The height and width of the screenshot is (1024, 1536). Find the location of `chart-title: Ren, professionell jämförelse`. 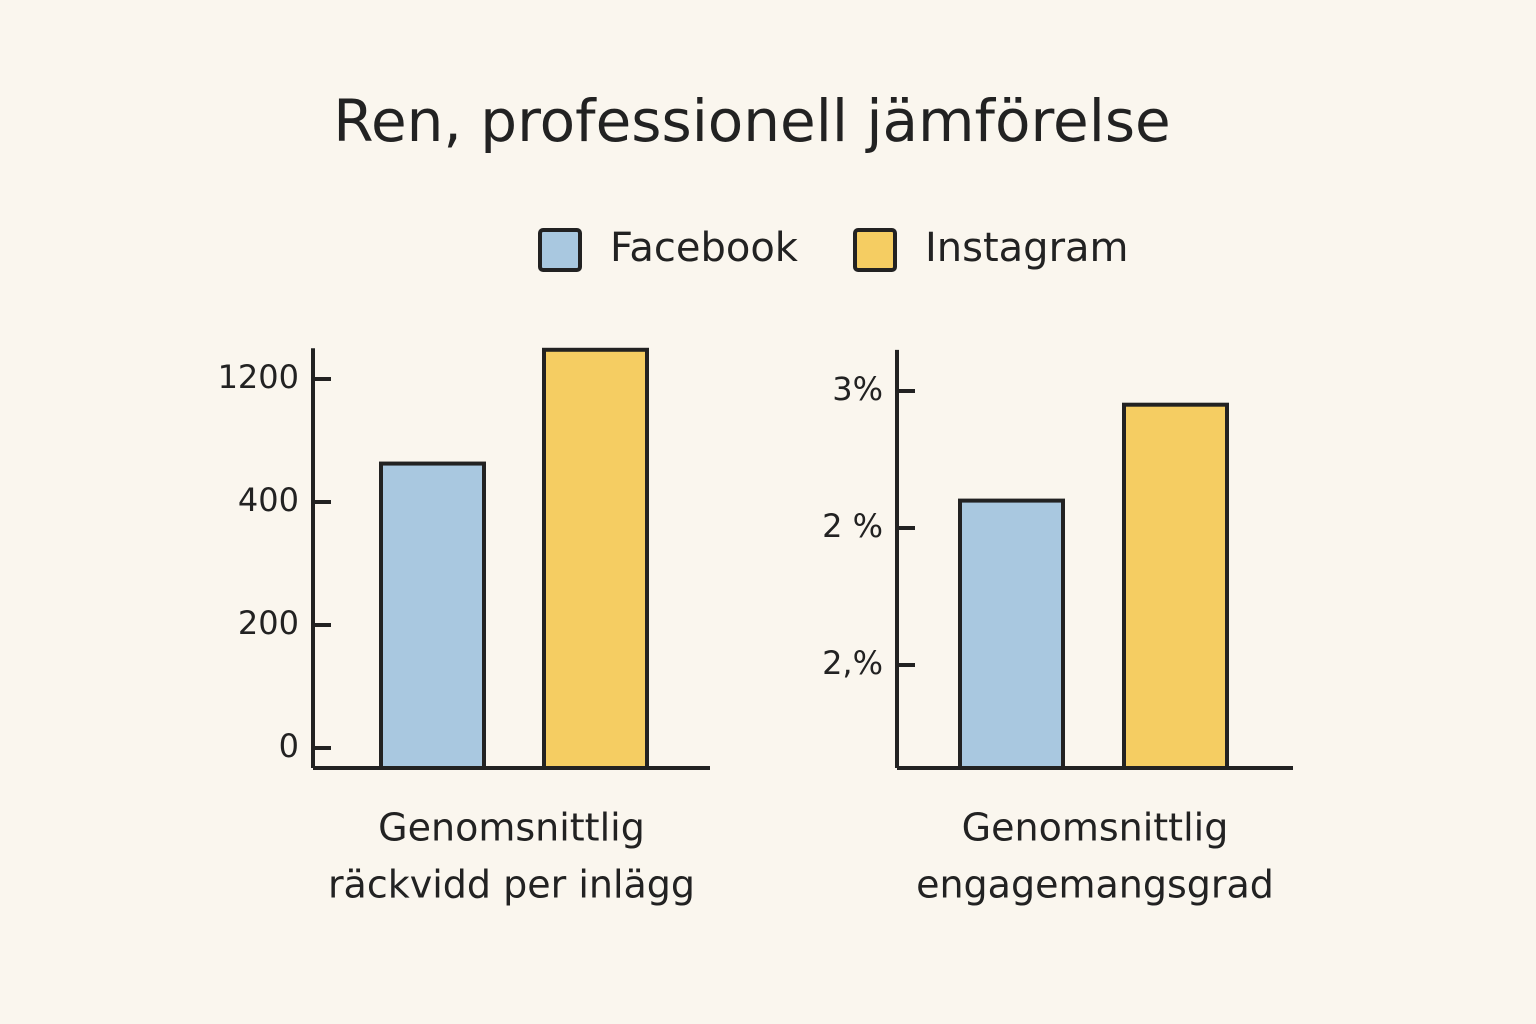

chart-title: Ren, professionell jämförelse is located at coordinates (751, 121).